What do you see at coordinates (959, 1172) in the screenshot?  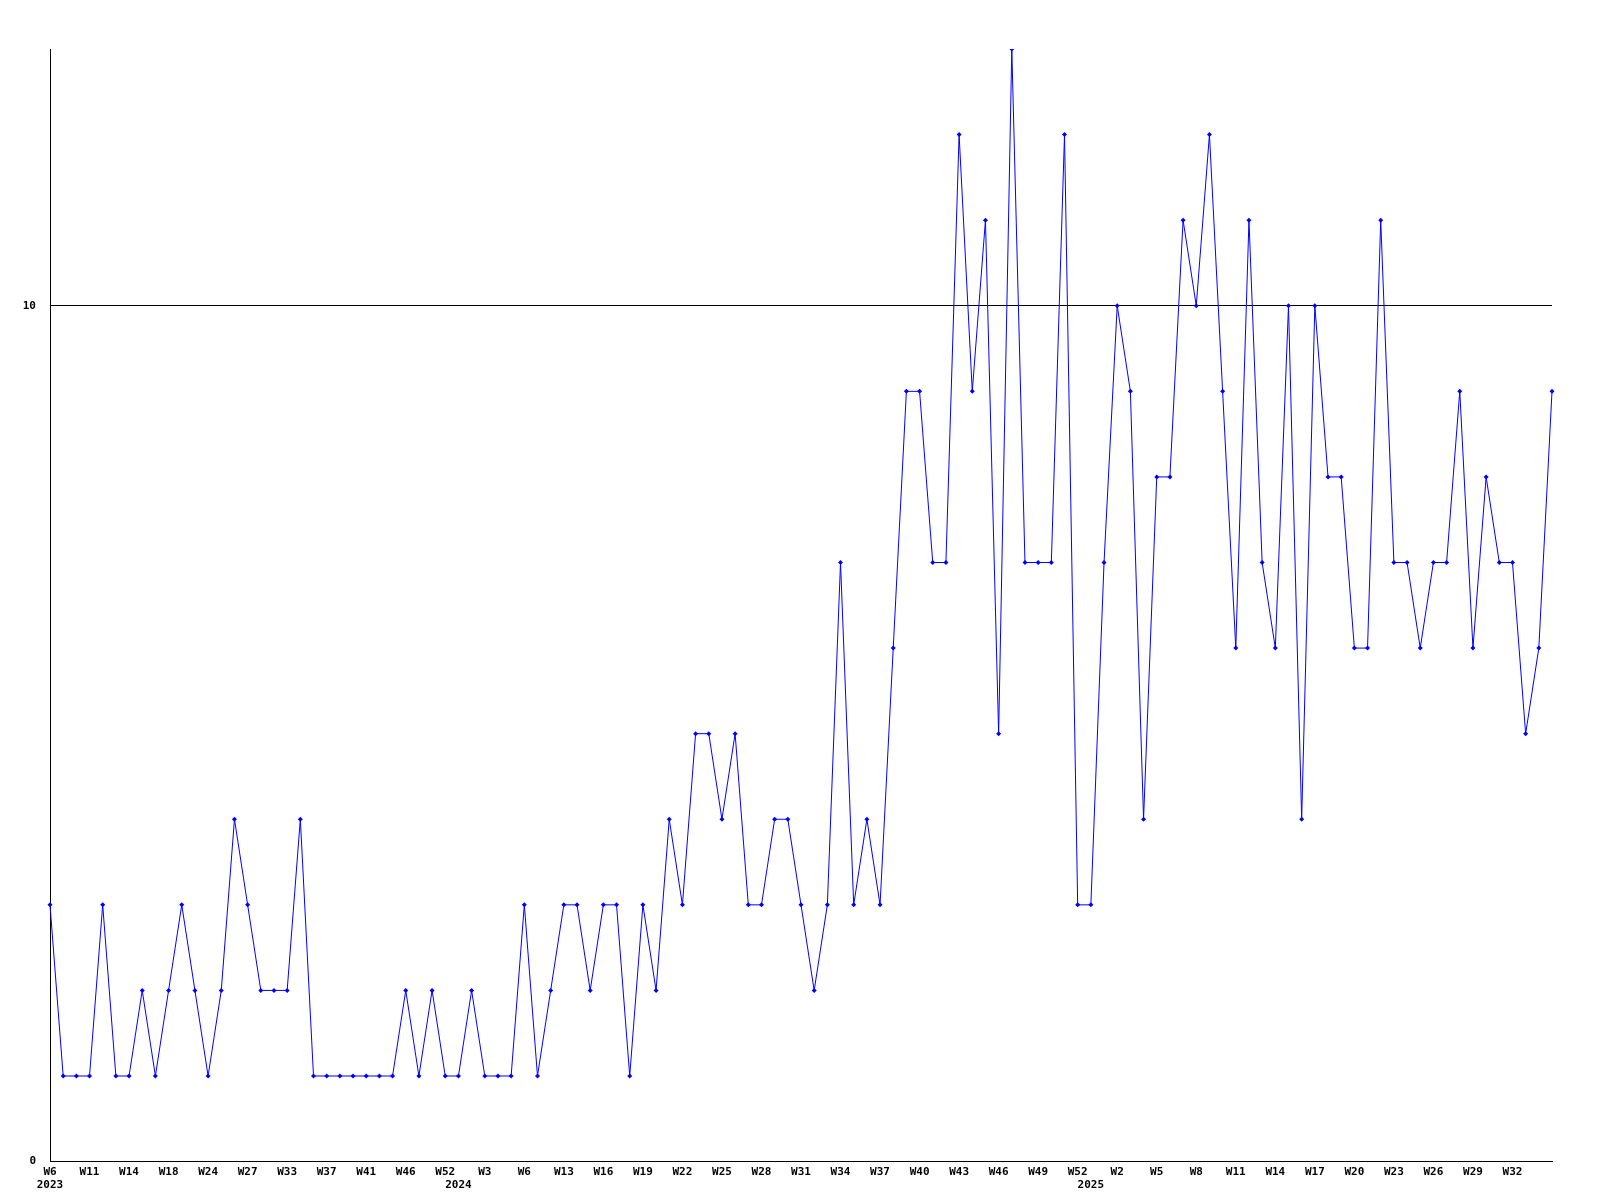 I see `x-tick-label: W43` at bounding box center [959, 1172].